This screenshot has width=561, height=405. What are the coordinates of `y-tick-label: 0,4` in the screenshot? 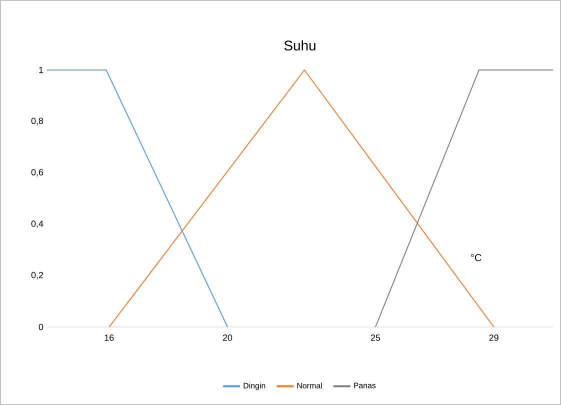 It's located at (37, 224).